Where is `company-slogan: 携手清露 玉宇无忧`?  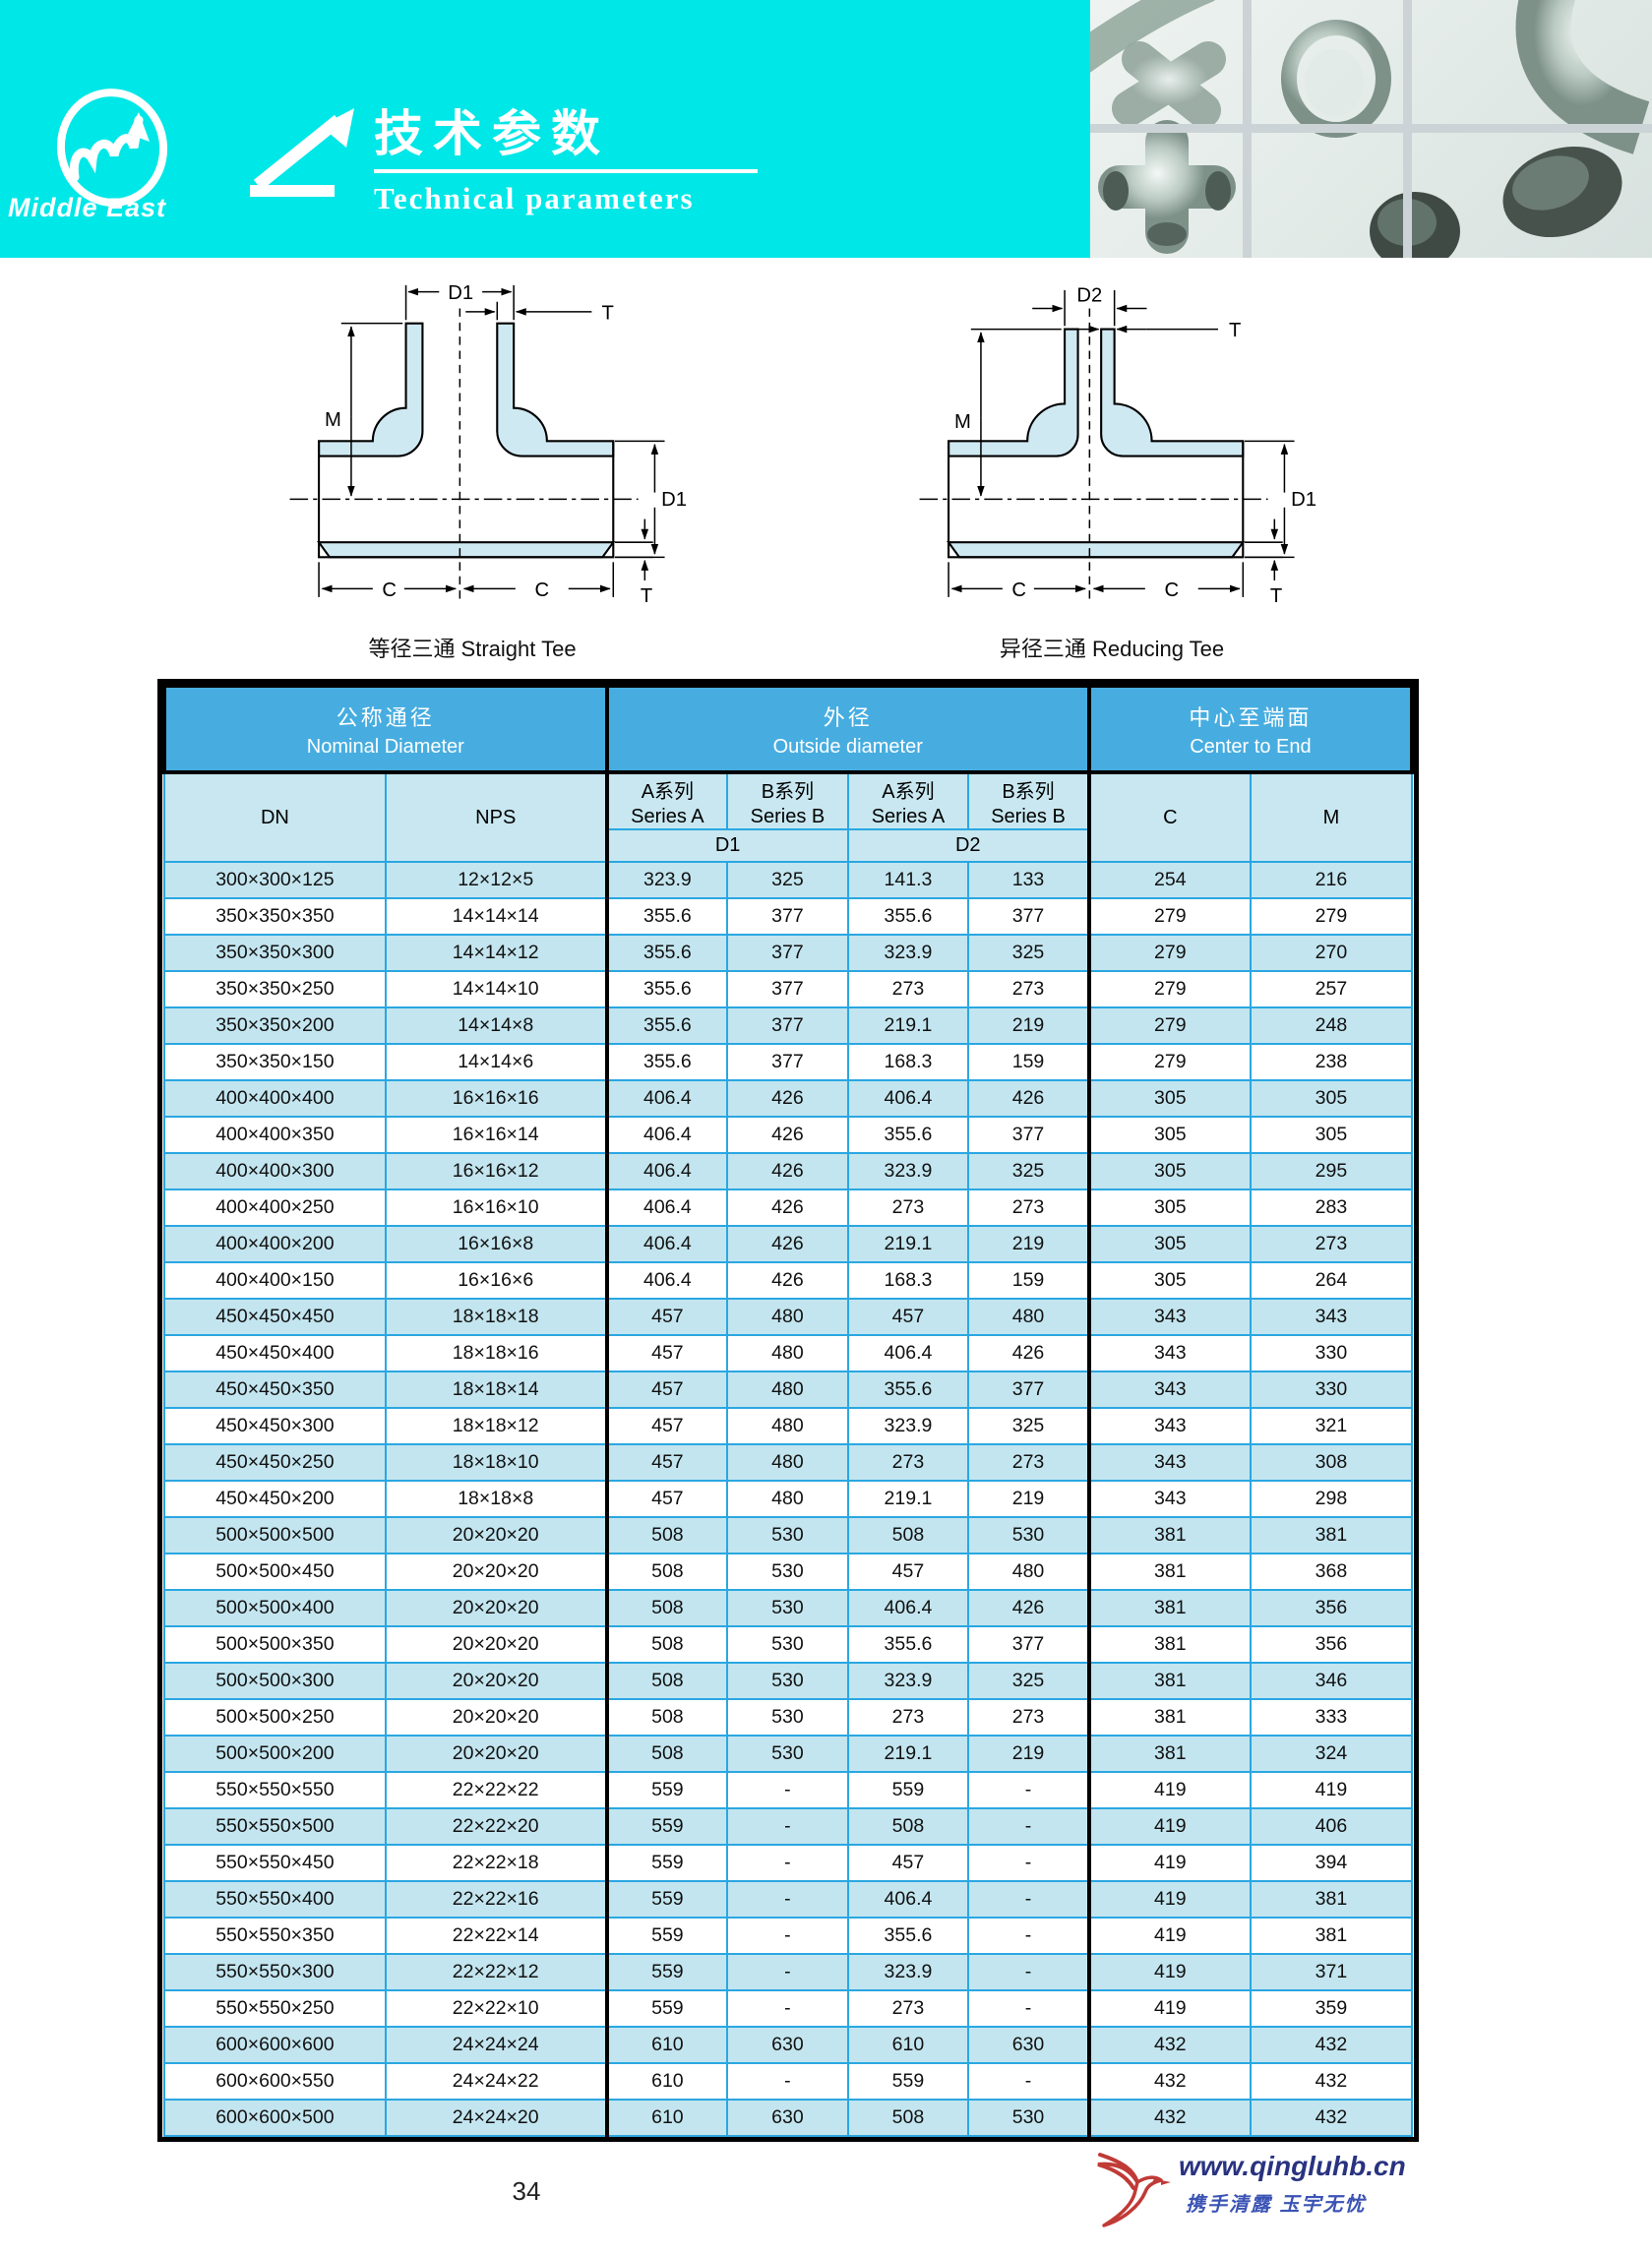 company-slogan: 携手清露 玉宇无忧 is located at coordinates (1276, 2205).